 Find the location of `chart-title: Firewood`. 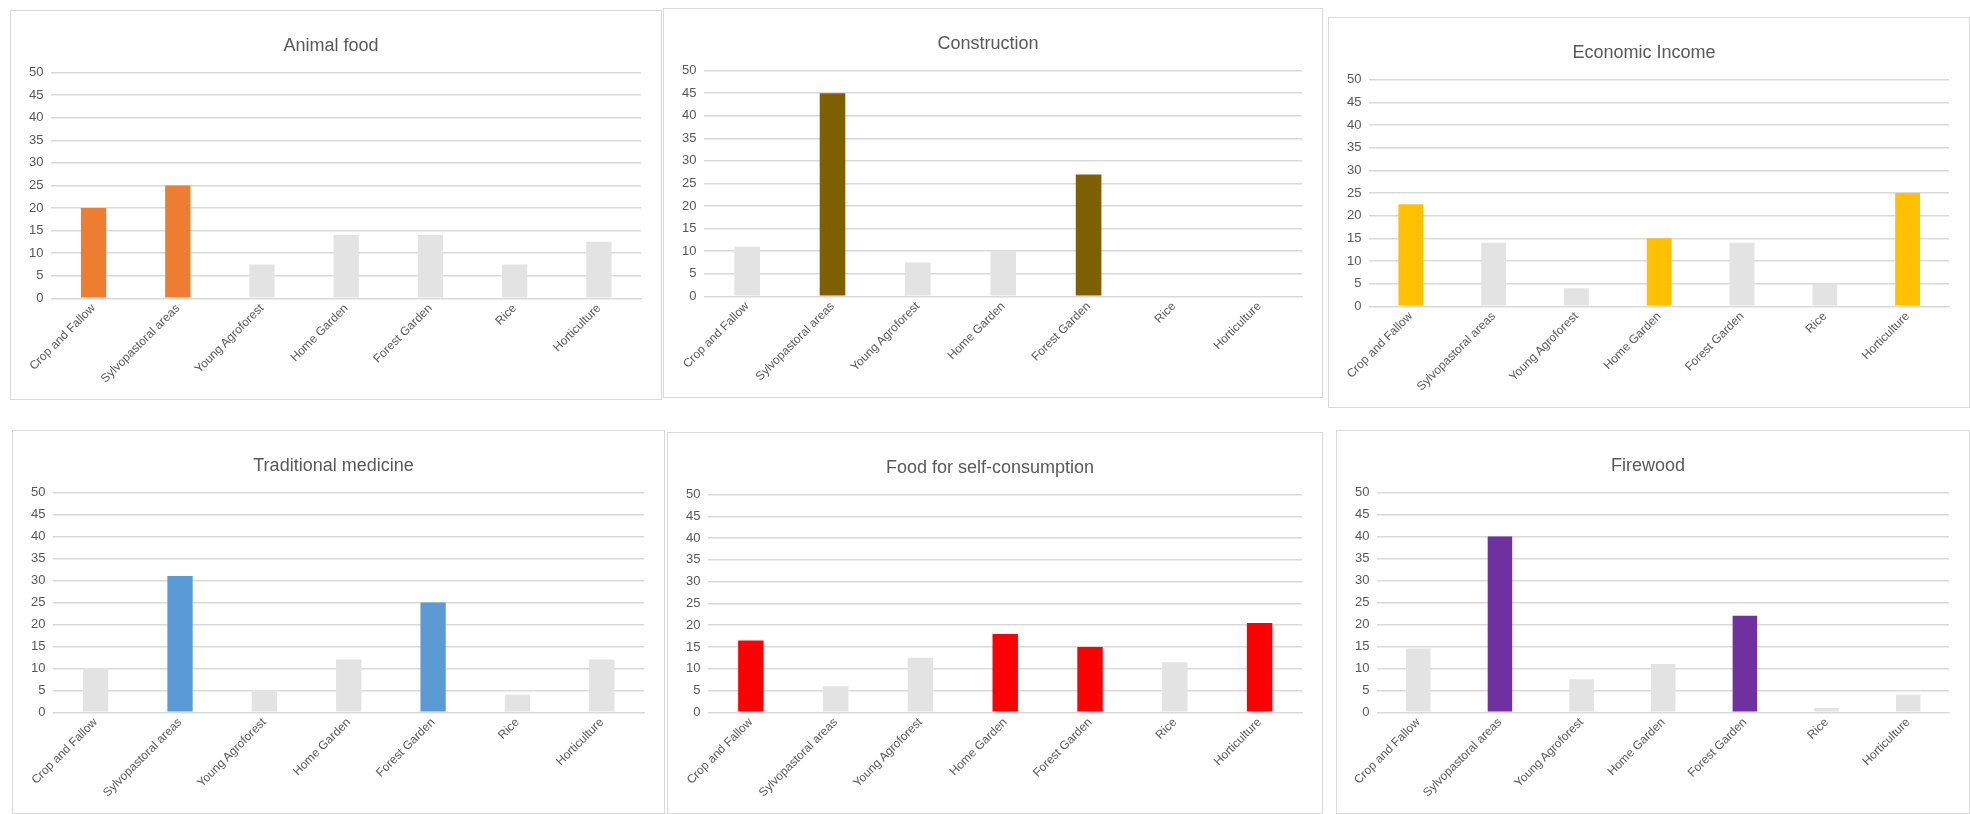

chart-title: Firewood is located at coordinates (1648, 464).